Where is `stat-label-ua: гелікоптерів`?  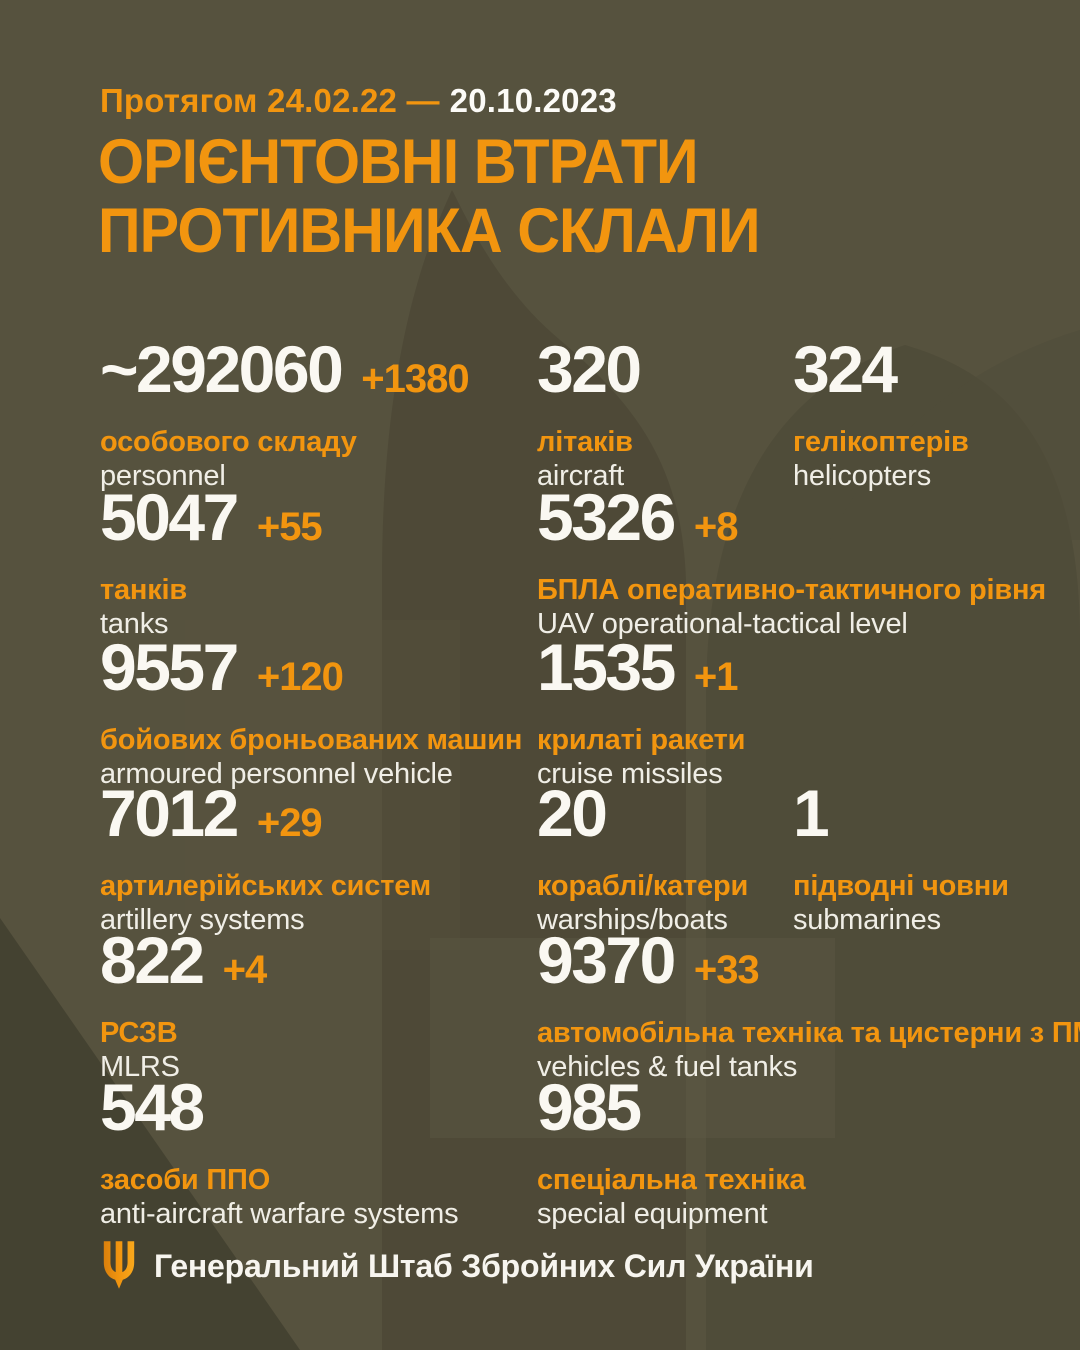
stat-label-ua: гелікоптерів is located at coordinates (881, 442).